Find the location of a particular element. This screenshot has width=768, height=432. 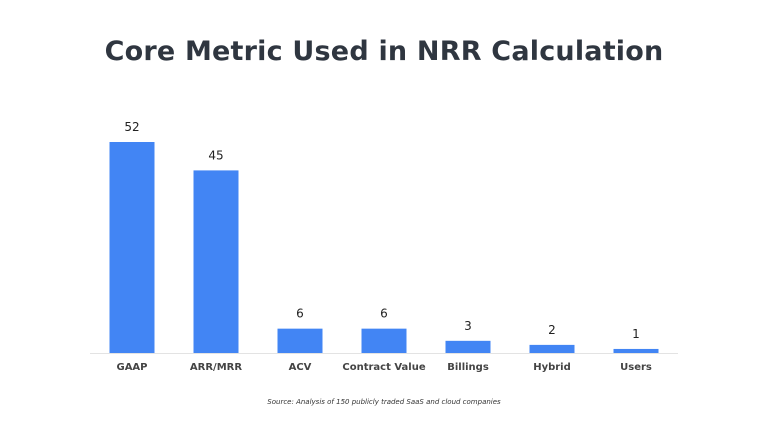

data-label: 52 is located at coordinates (131, 127).